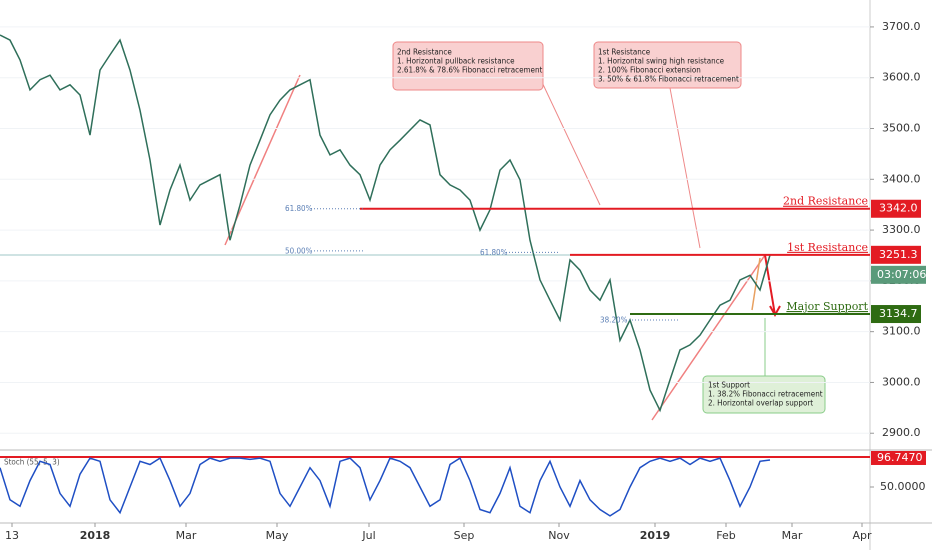  What do you see at coordinates (464, 535) in the screenshot?
I see `x-tick-label: Sep` at bounding box center [464, 535].